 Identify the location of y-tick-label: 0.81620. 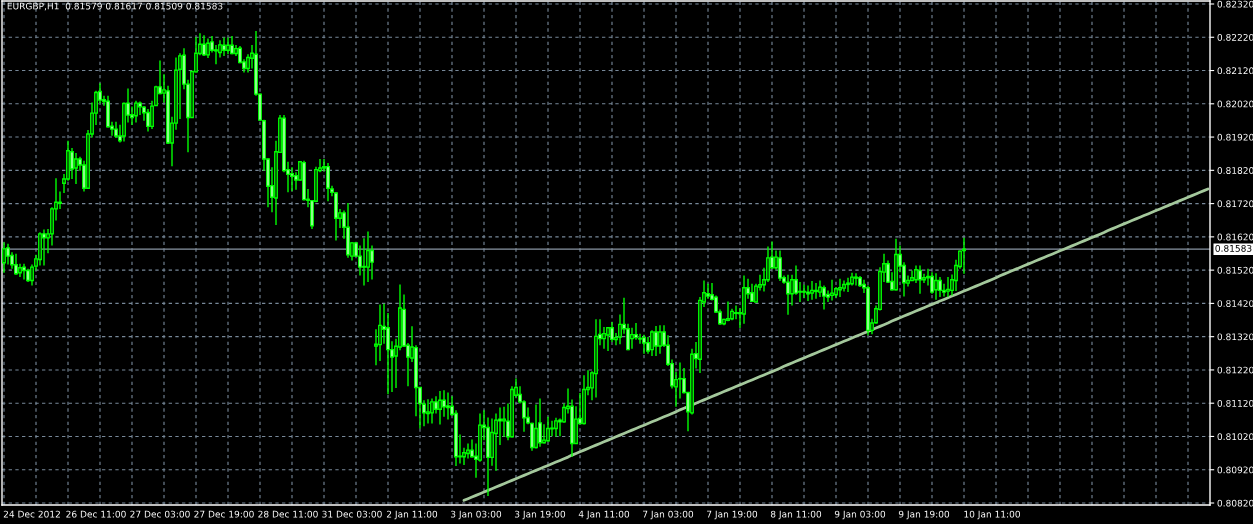
(1235, 237).